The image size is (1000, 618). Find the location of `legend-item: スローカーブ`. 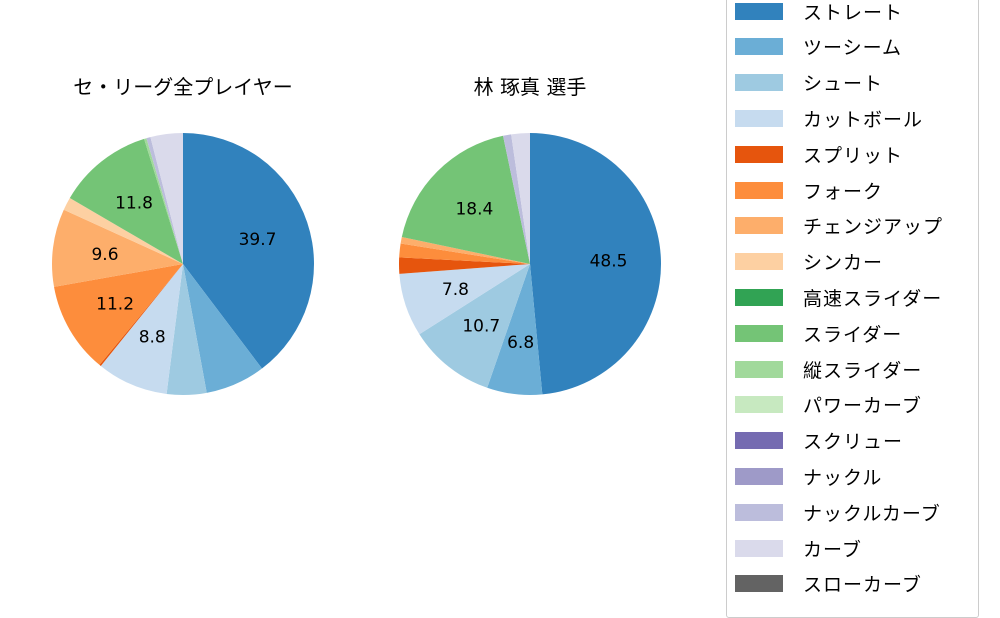

legend-item: スローカーブ is located at coordinates (828, 584).